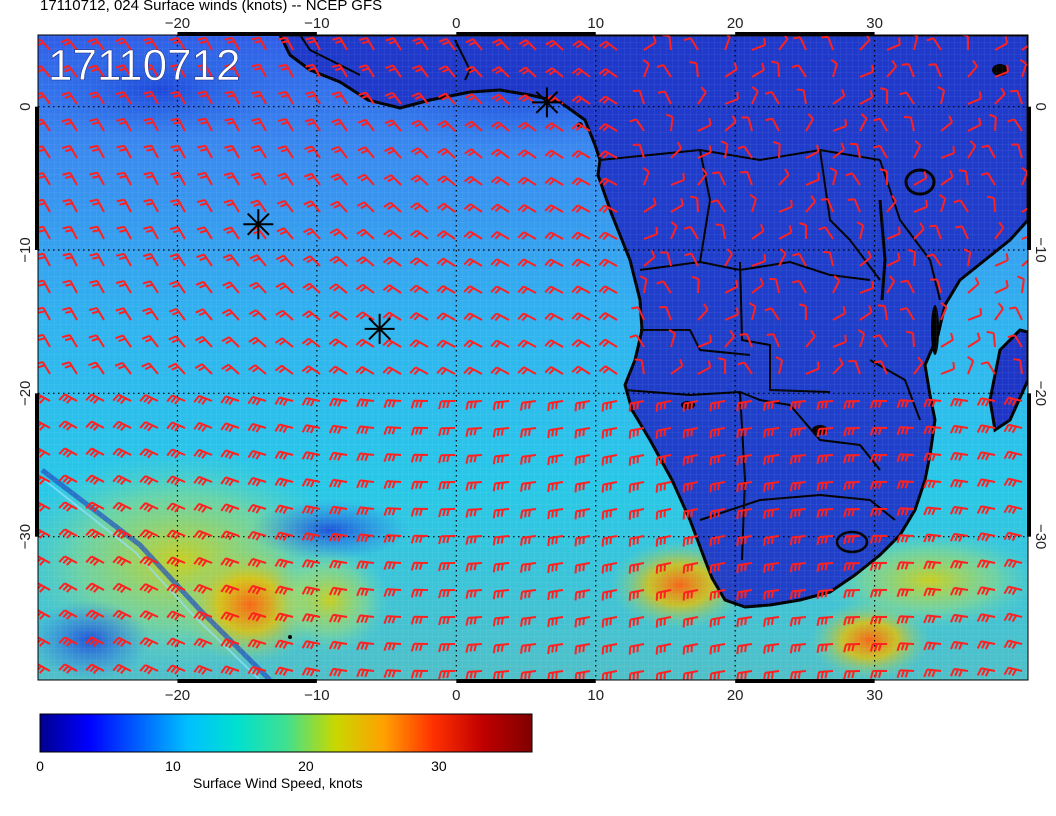 The image size is (1056, 816). What do you see at coordinates (1040, 249) in the screenshot?
I see `lat-tick-label: −10` at bounding box center [1040, 249].